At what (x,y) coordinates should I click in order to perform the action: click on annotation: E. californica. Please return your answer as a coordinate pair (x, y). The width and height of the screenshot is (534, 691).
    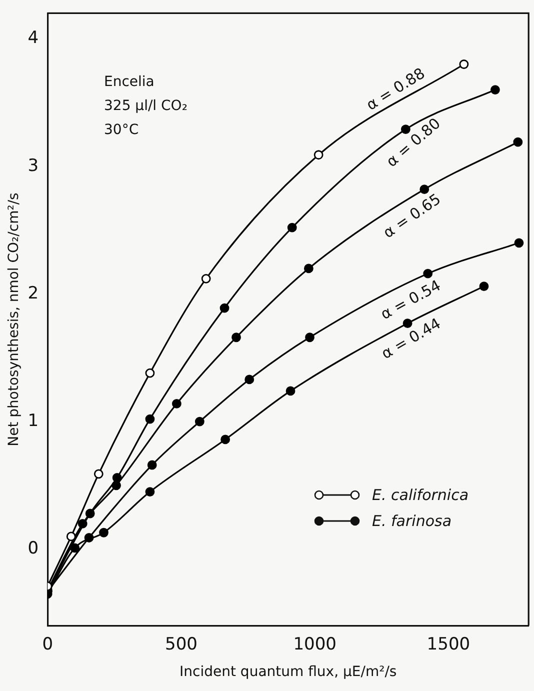
    Looking at the image, I should click on (420, 495).